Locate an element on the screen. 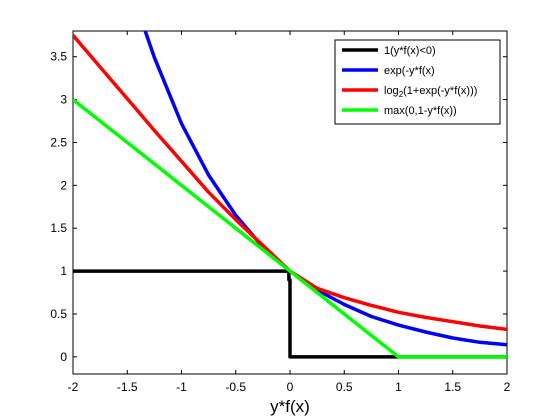  y-tick-label: 1.5 is located at coordinates (58, 228).